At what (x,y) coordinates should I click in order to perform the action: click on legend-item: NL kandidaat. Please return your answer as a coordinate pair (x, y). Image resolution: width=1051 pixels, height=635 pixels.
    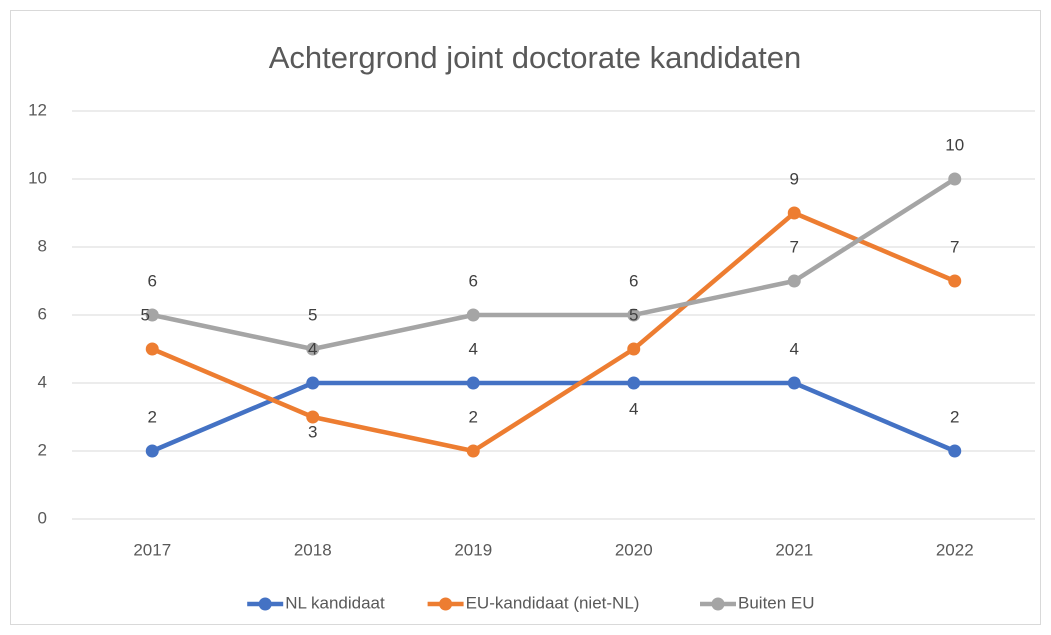
    Looking at the image, I should click on (316, 602).